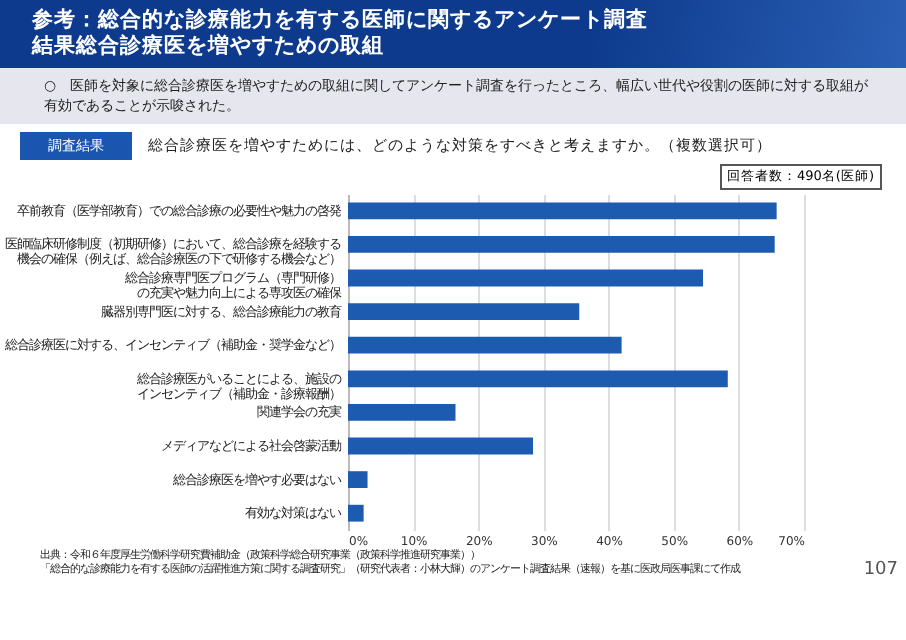 The width and height of the screenshot is (906, 640). Describe the element at coordinates (880, 570) in the screenshot. I see `text: 107` at that location.